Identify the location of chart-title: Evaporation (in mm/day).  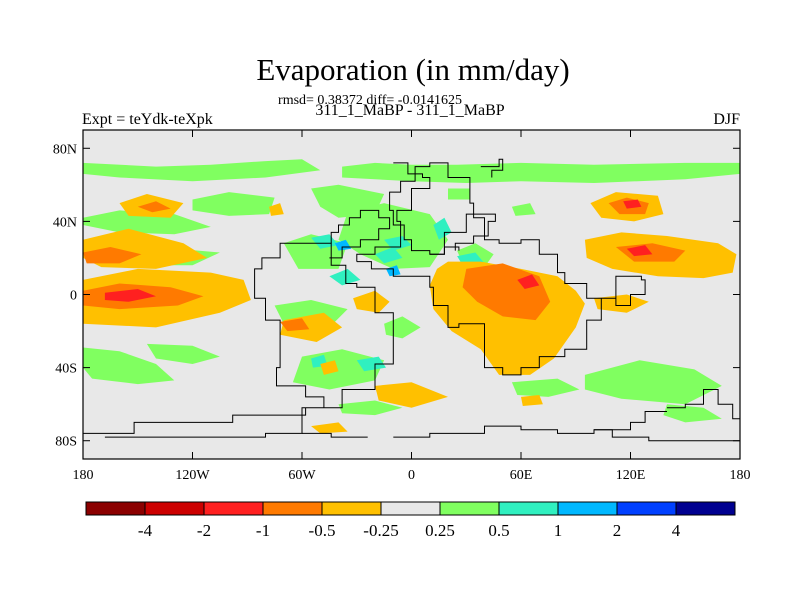
(413, 69).